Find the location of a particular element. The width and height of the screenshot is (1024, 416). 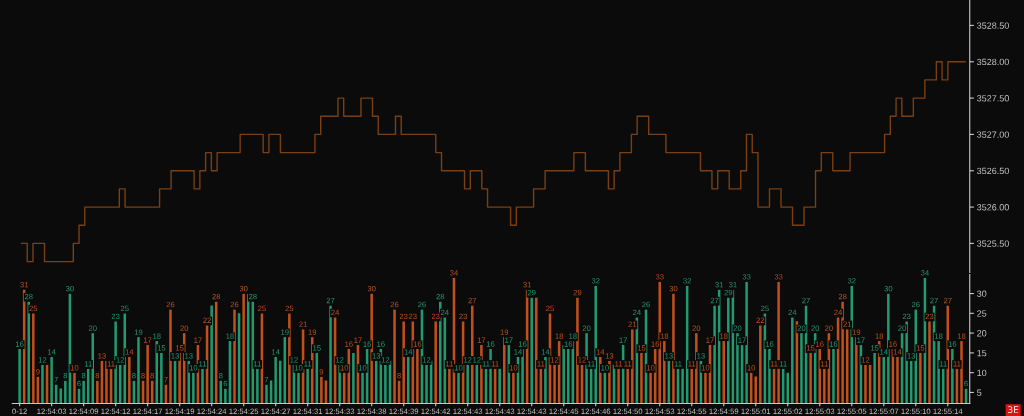

y-tick-label: 3527.50 is located at coordinates (993, 98).